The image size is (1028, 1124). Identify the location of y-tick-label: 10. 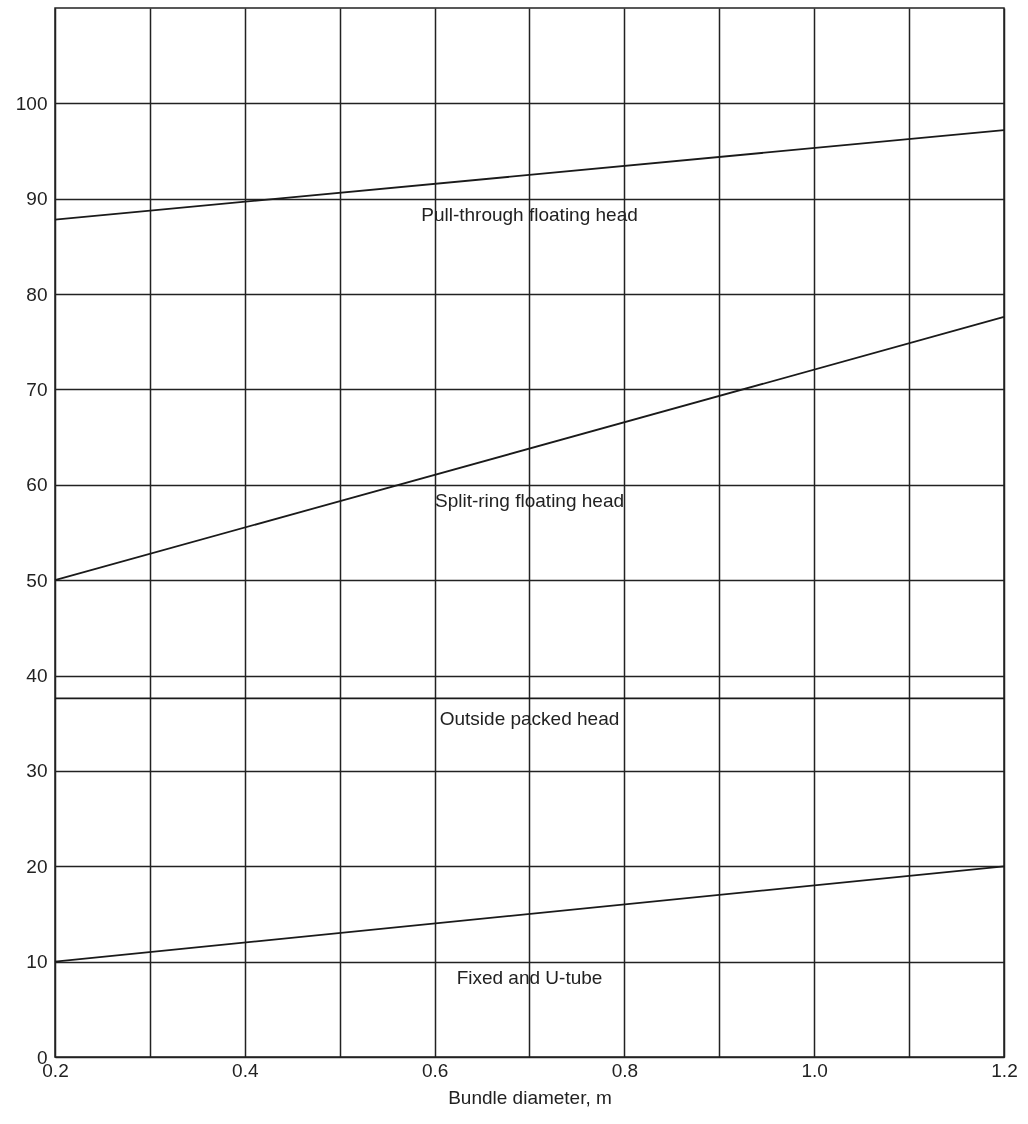
(37, 962).